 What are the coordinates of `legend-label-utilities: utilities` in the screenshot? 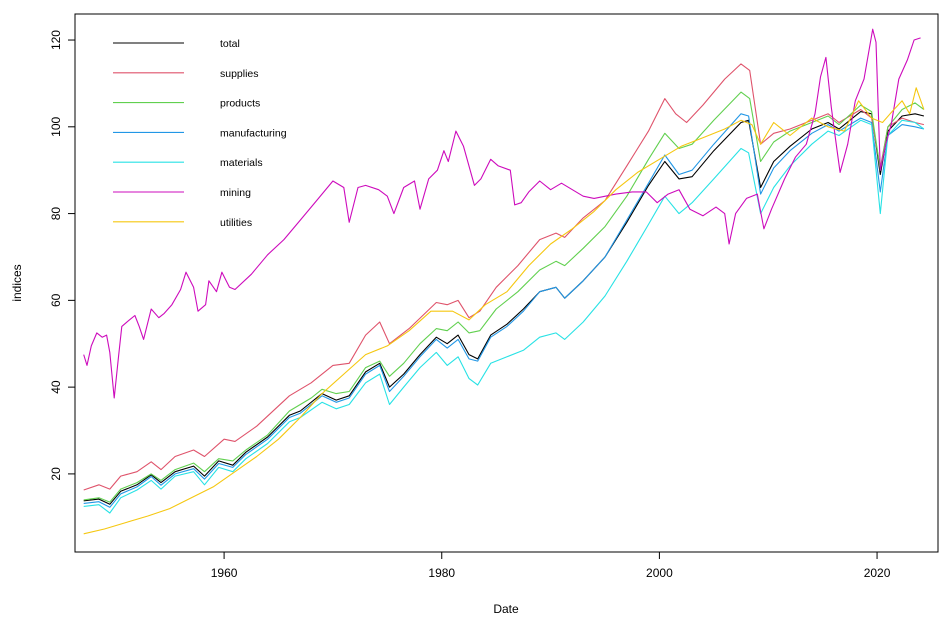 It's located at (236, 223).